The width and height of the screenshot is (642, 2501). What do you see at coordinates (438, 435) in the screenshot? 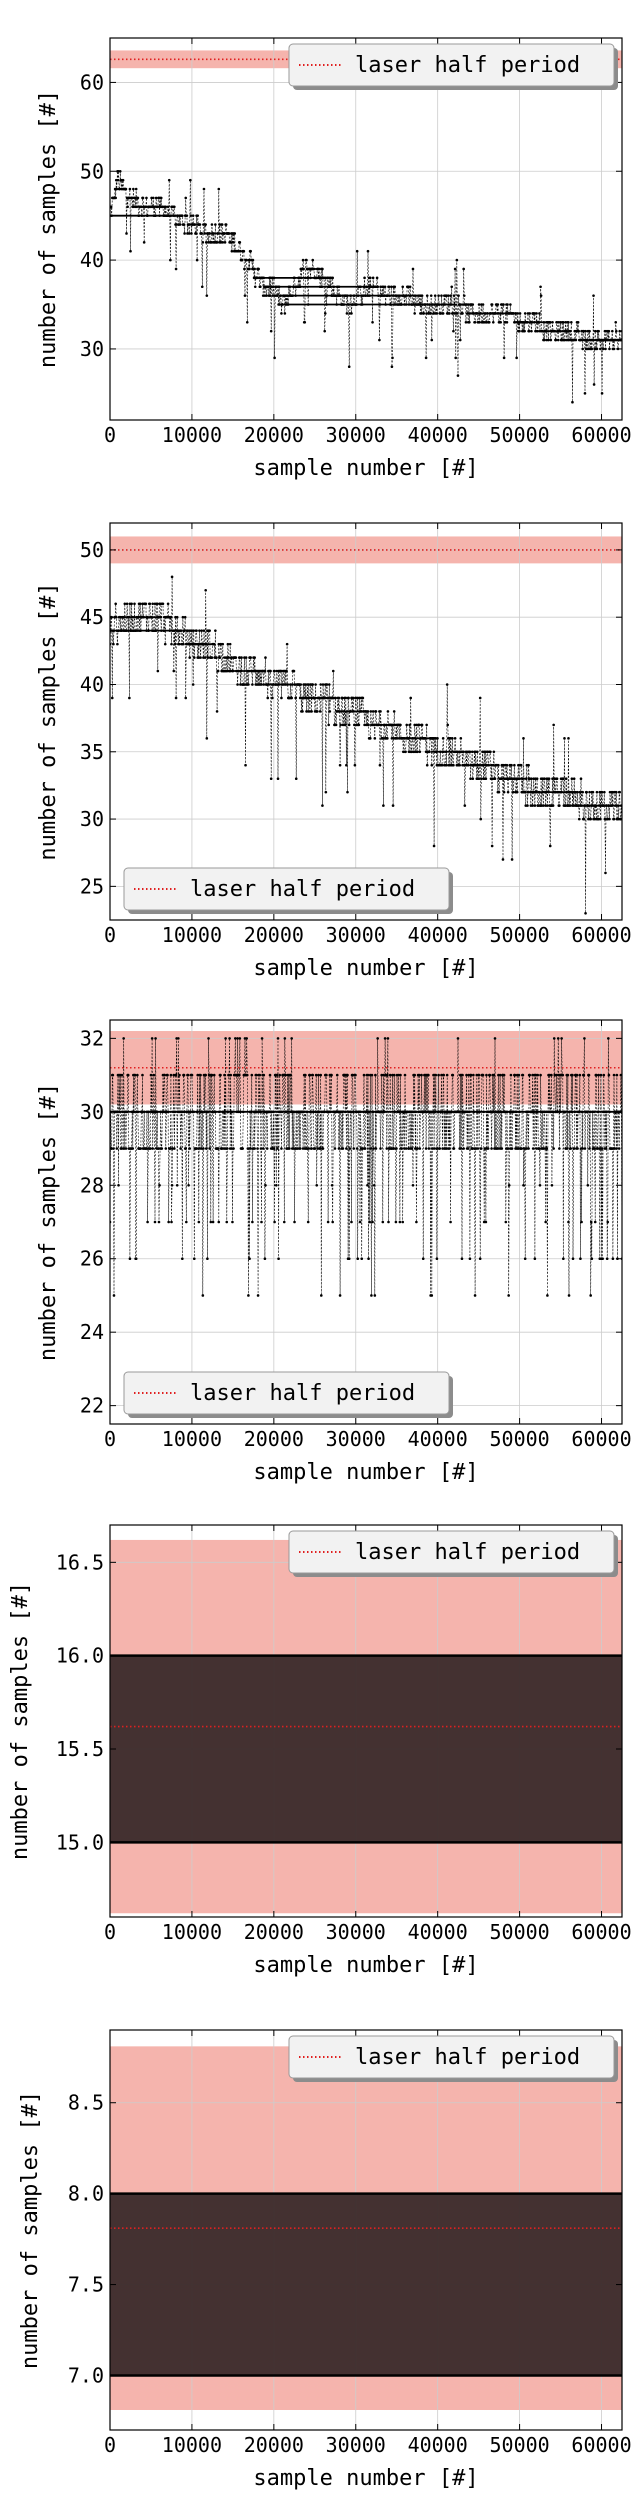
I see `x-tick-label: 40000` at bounding box center [438, 435].